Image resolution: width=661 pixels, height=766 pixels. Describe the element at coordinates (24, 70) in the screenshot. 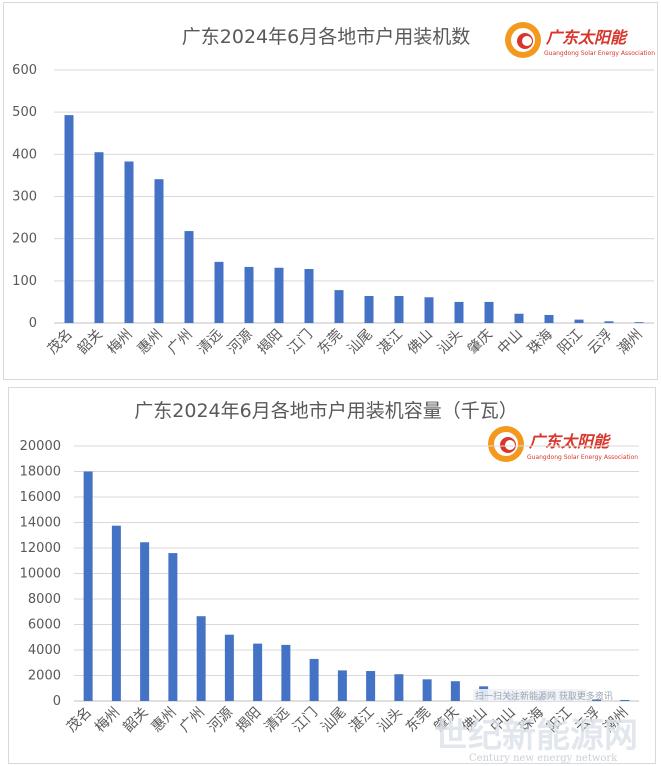

I see `y-tick-label: 600` at that location.